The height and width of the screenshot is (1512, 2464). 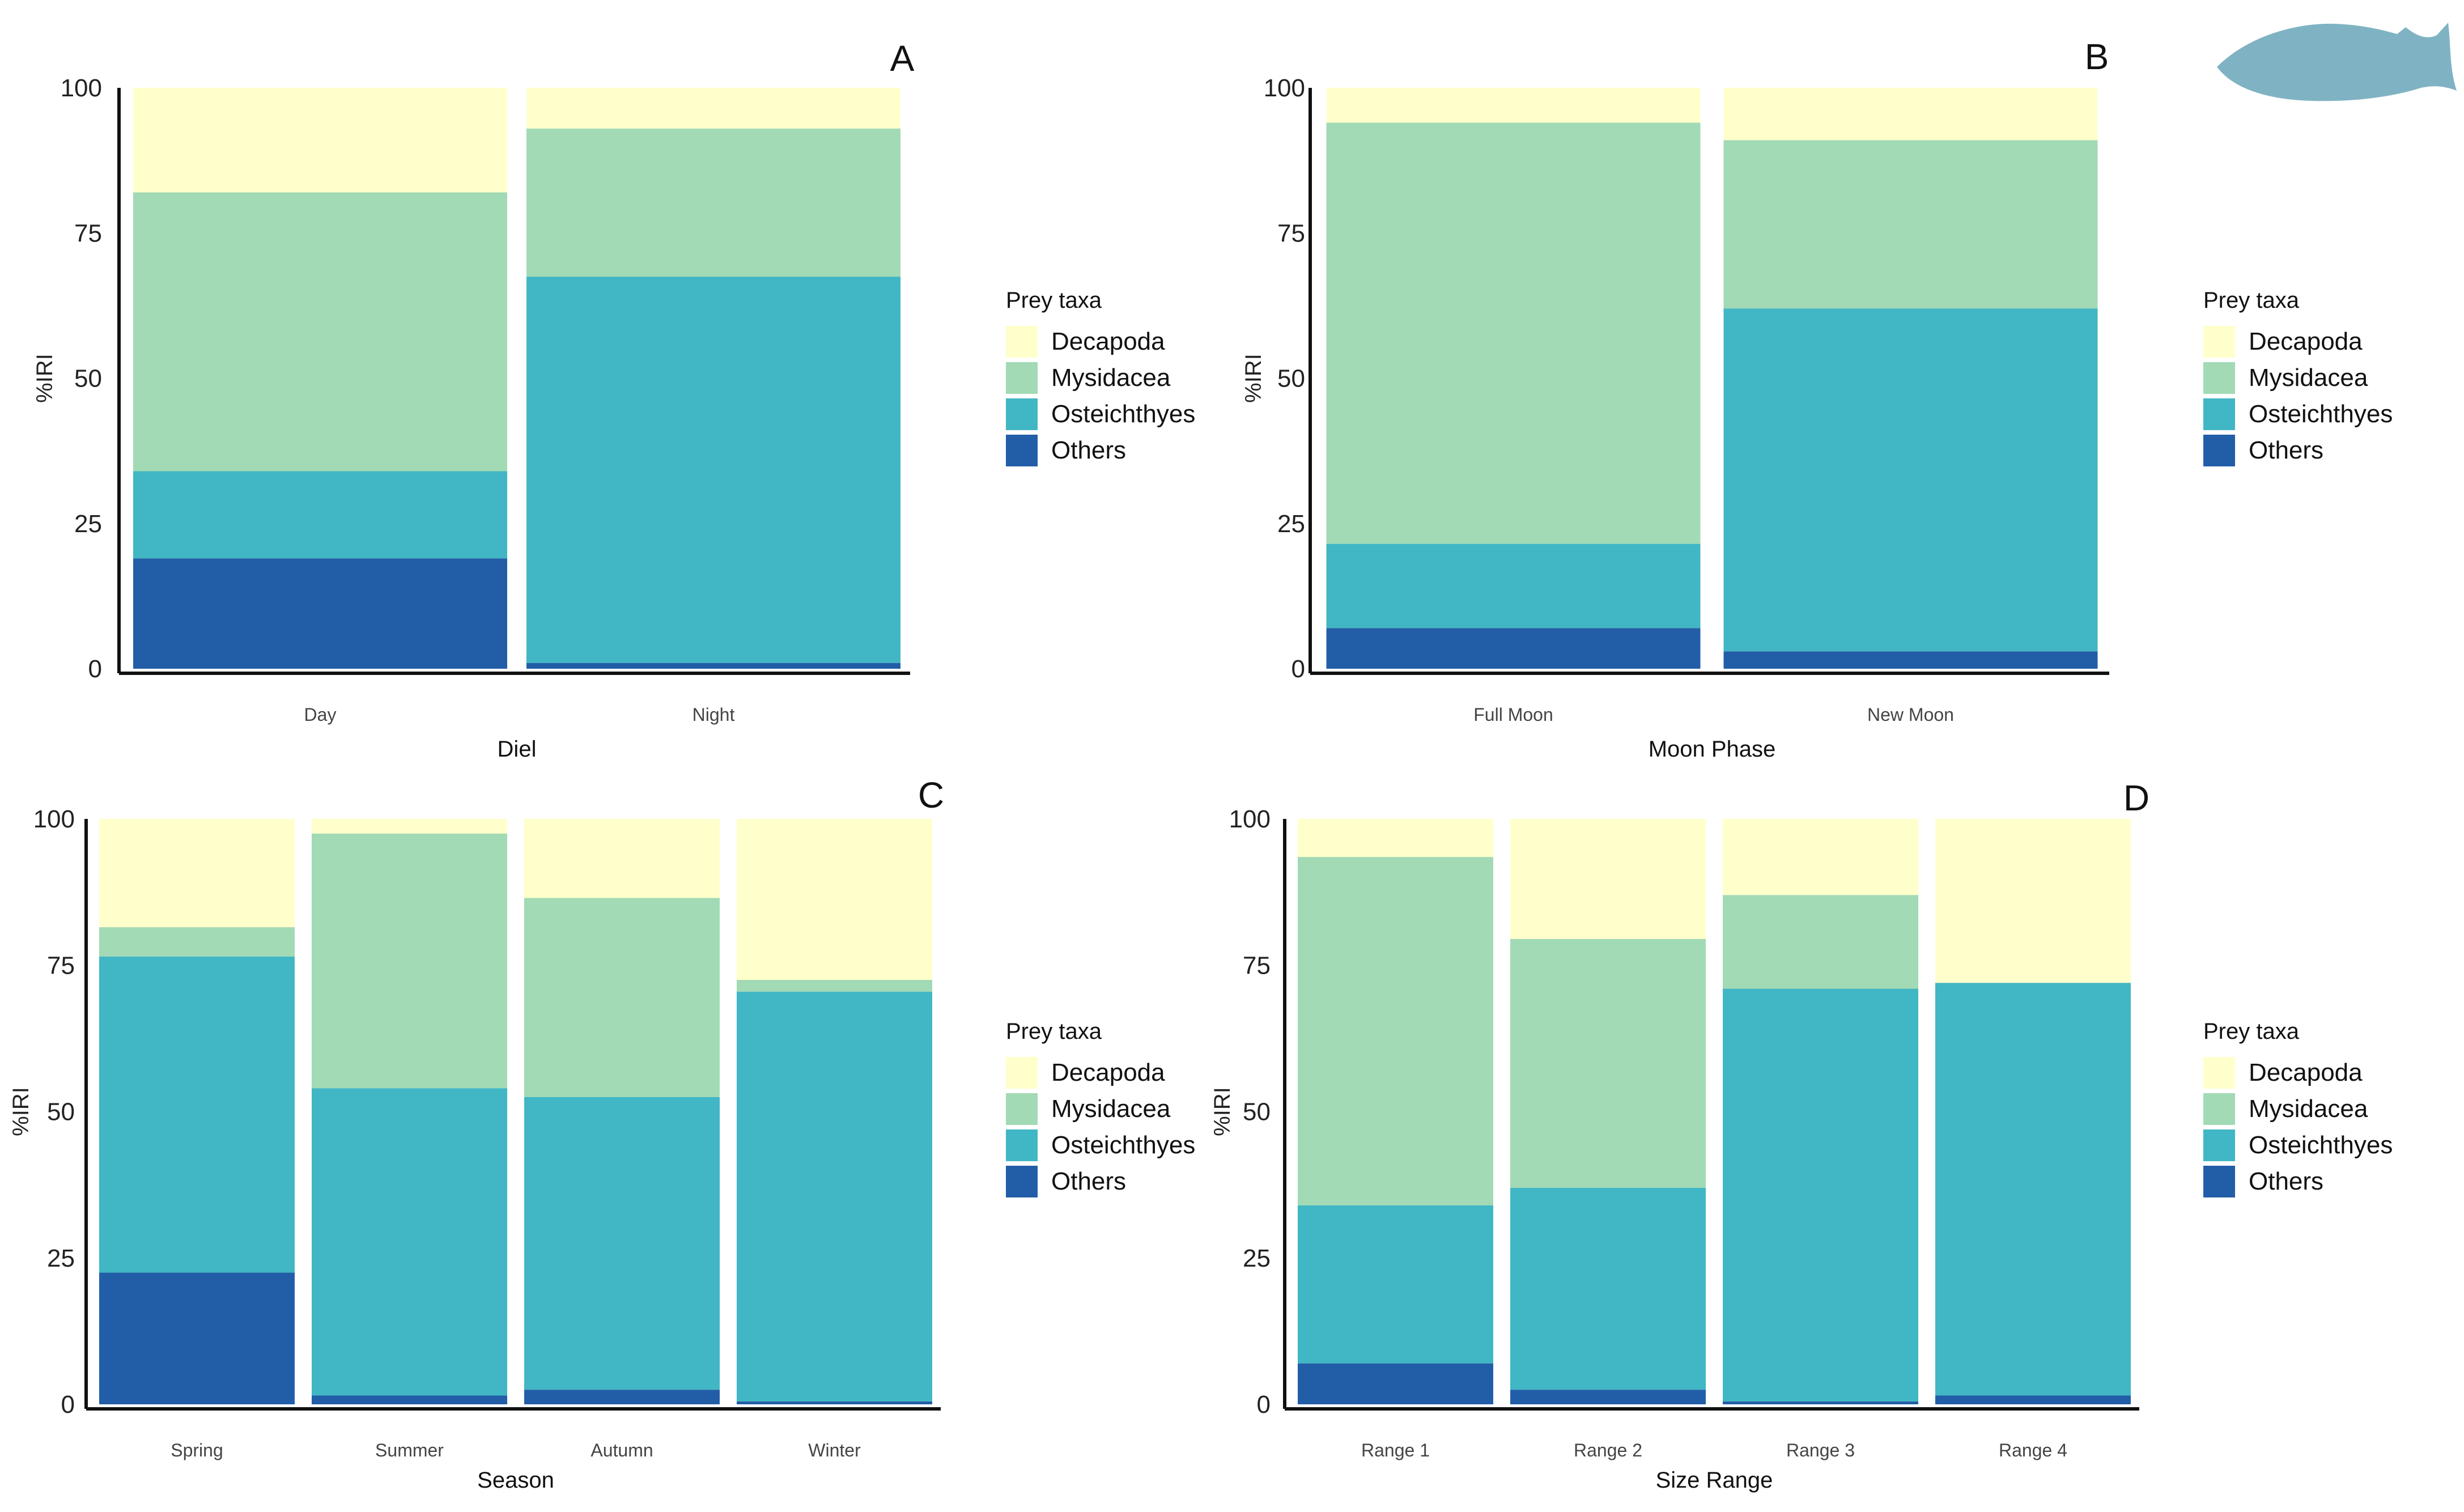 I want to click on bar-segment-osteichthyes-winter, so click(x=834, y=1196).